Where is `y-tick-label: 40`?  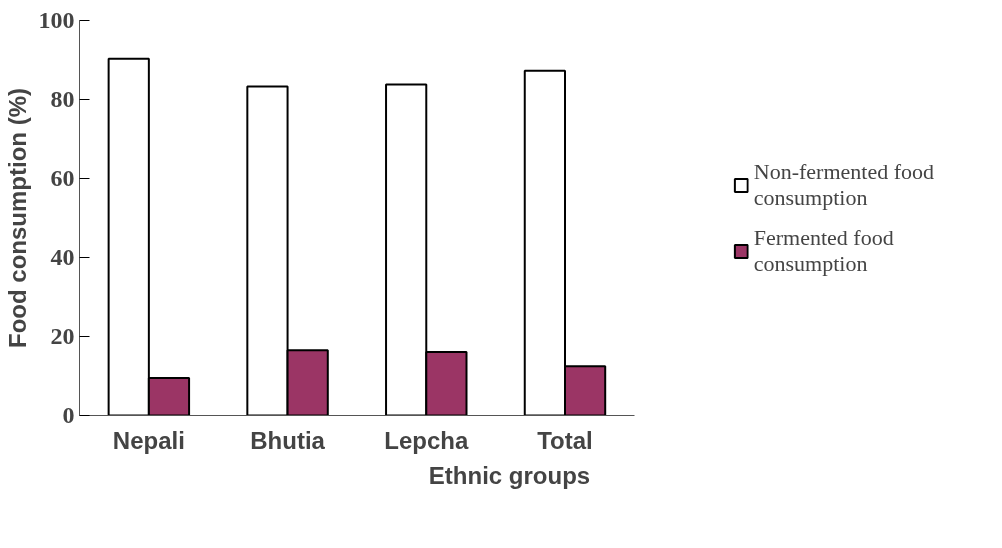 y-tick-label: 40 is located at coordinates (62, 257).